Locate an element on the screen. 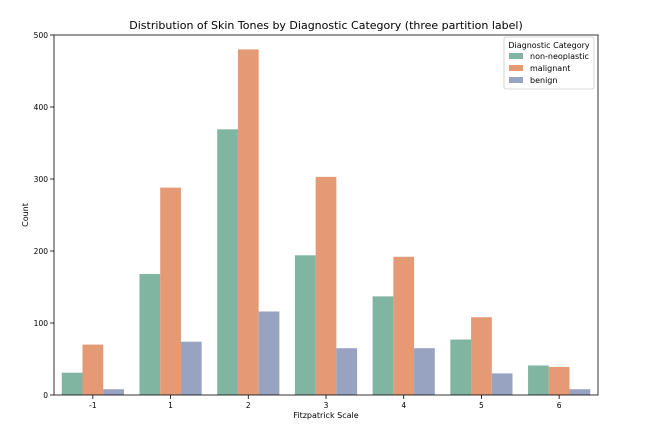 The image size is (652, 436). legend-items: non-neoplastic malignant benign is located at coordinates (549, 68).